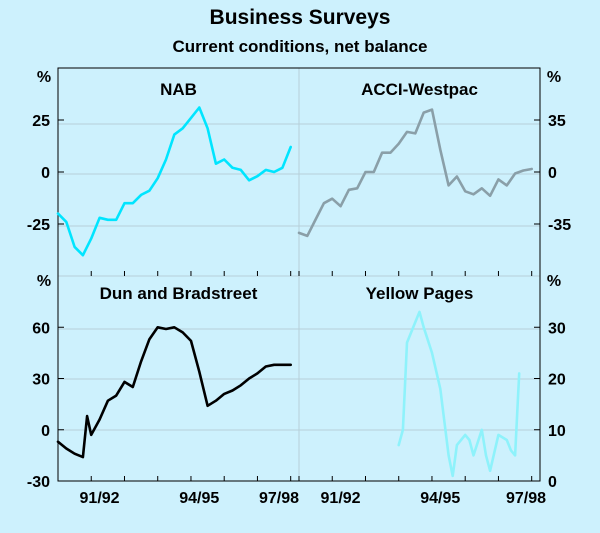  What do you see at coordinates (419, 89) in the screenshot?
I see `panel-title: ACCI-Westpac` at bounding box center [419, 89].